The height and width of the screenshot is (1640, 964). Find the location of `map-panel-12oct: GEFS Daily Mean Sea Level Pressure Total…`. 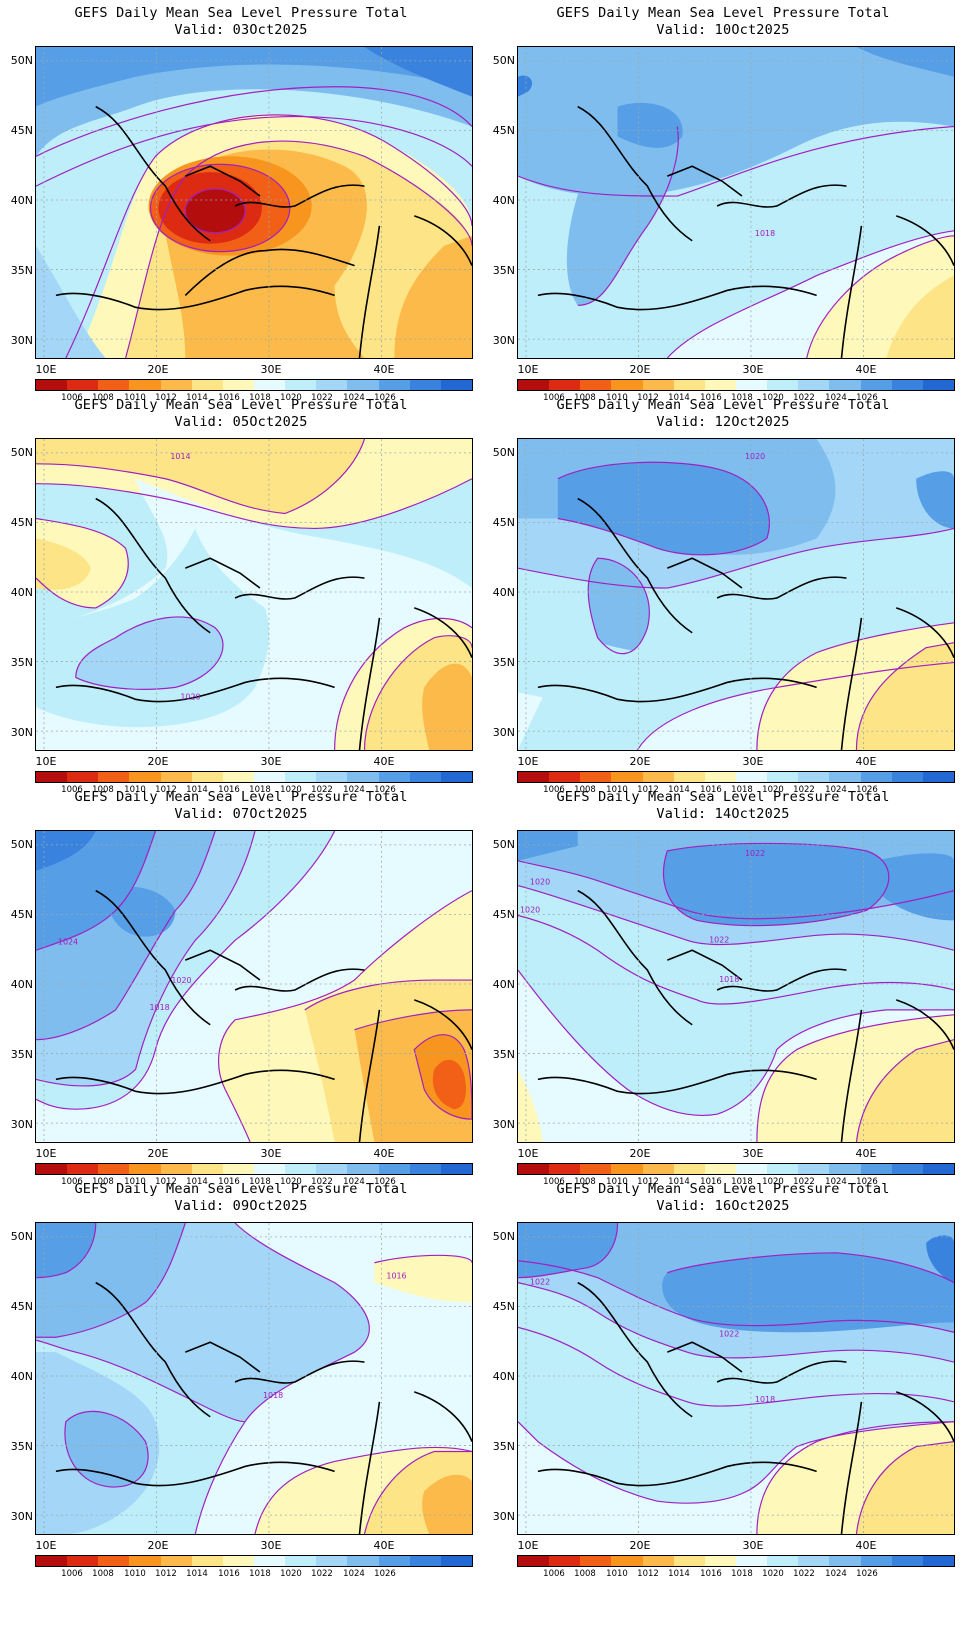

map-panel-12oct: GEFS Daily Mean Sea Level Pressure Total… is located at coordinates (723, 597).